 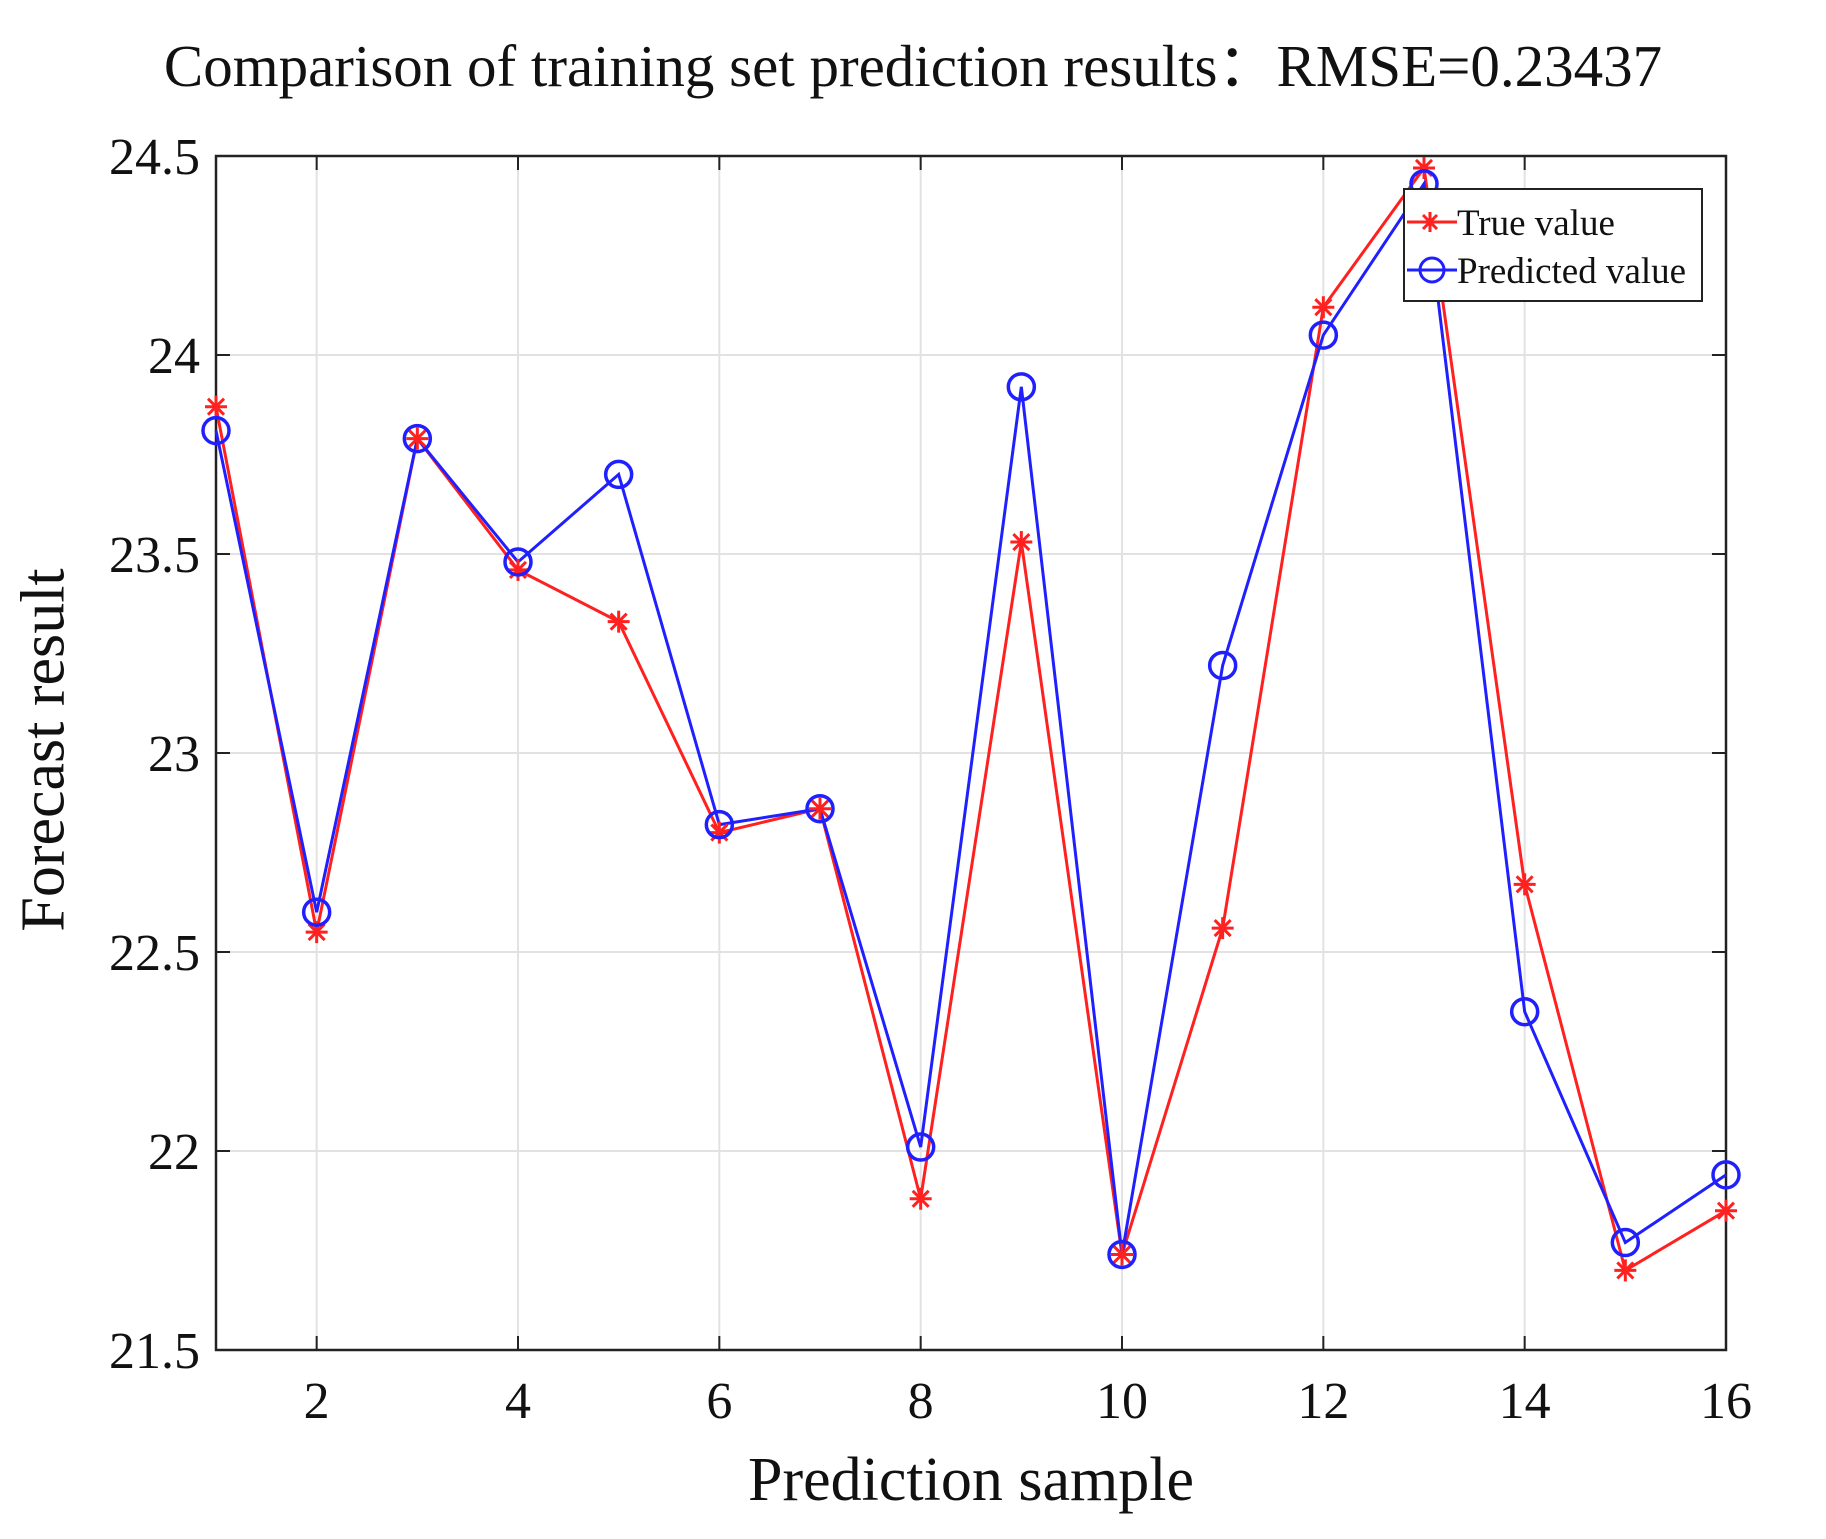 I want to click on x-tick-label: 12, so click(x=1323, y=1401).